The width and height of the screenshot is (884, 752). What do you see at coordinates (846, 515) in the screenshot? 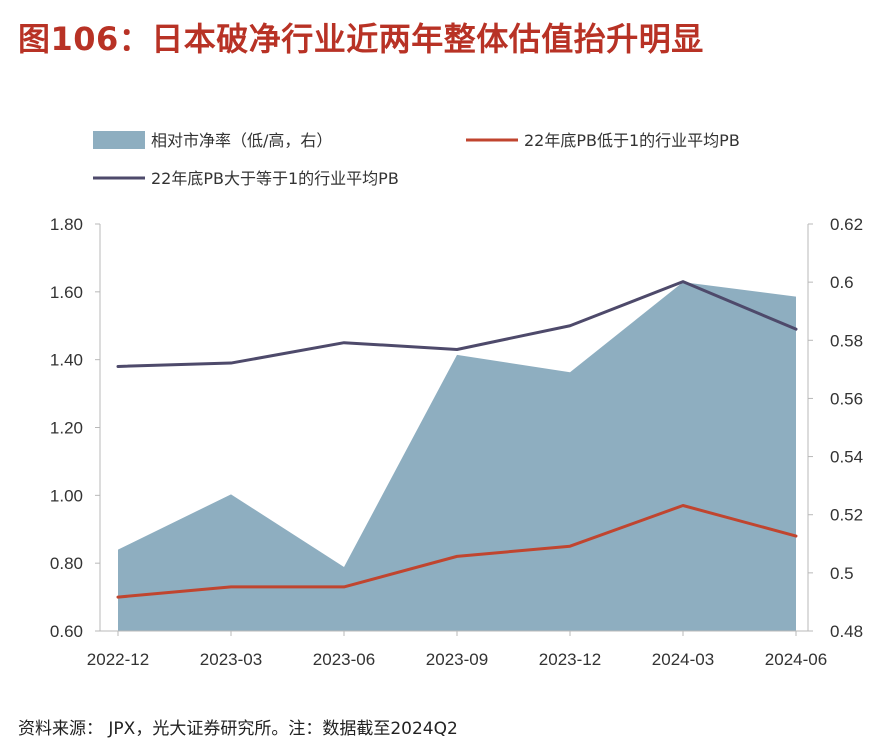
I see `right-tick-label: 0.52` at bounding box center [846, 515].